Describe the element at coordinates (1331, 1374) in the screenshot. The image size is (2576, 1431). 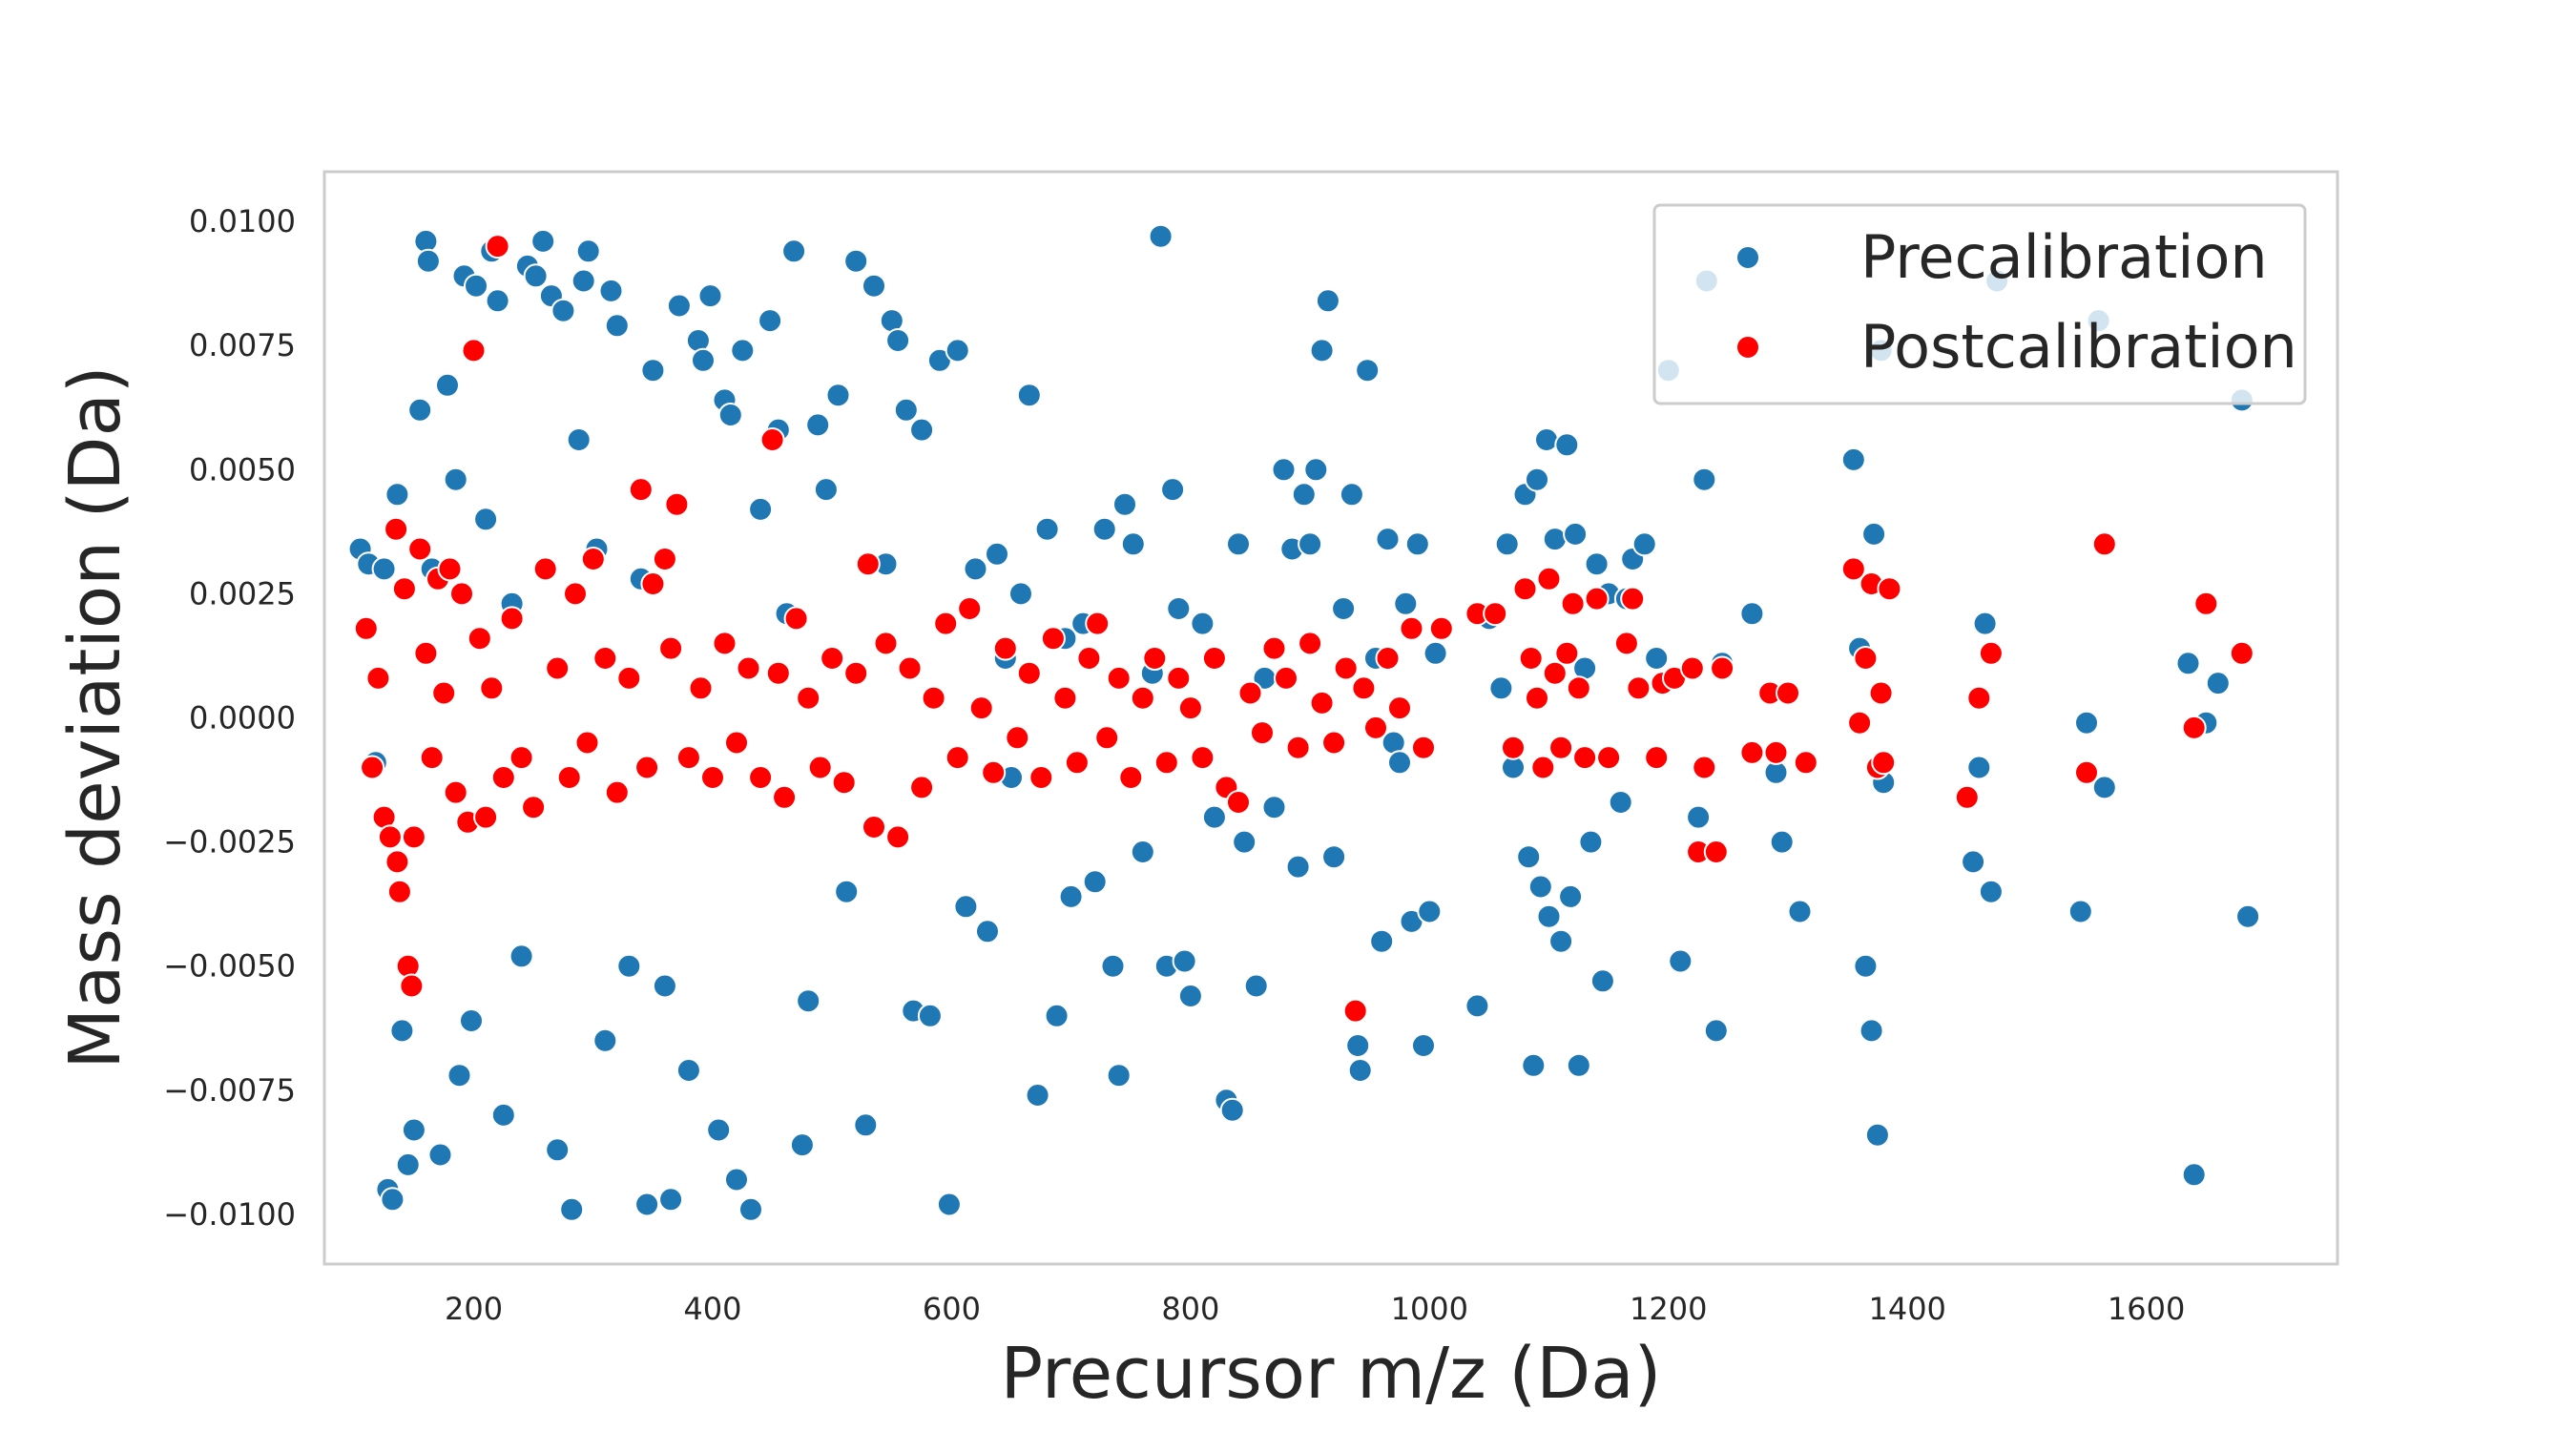
I see `x-axis-title: Precursor m/z (Da)` at that location.